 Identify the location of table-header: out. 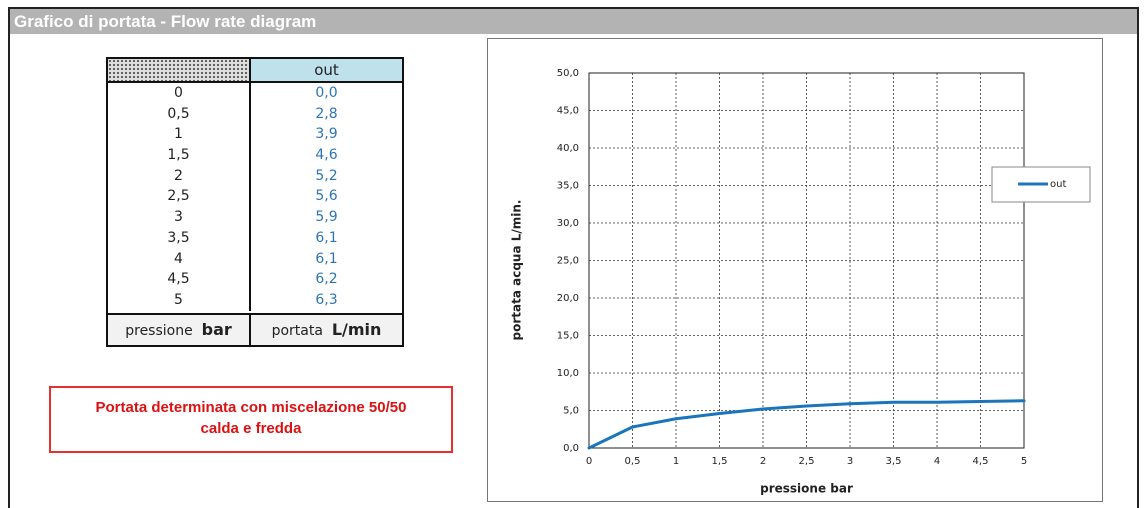
(255, 71).